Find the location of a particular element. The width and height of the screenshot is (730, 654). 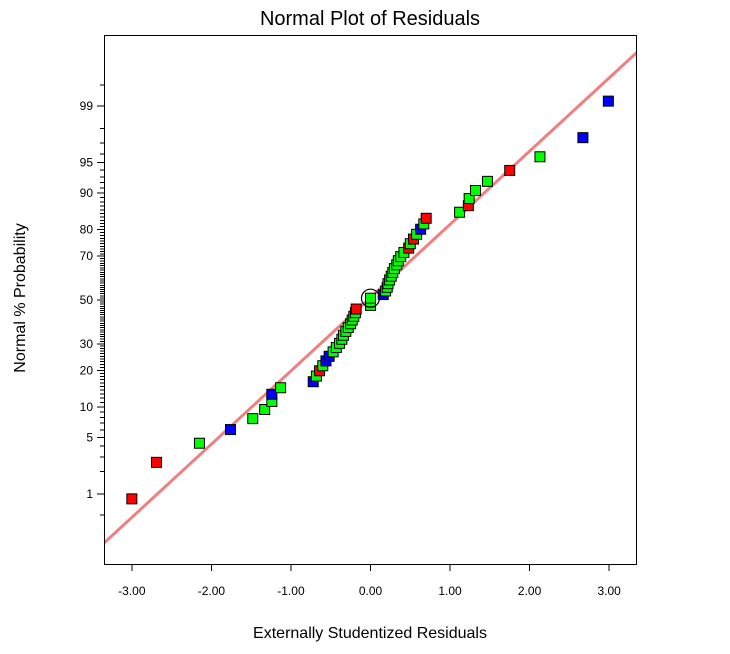

y-tick-label: 70 is located at coordinates (87, 256).